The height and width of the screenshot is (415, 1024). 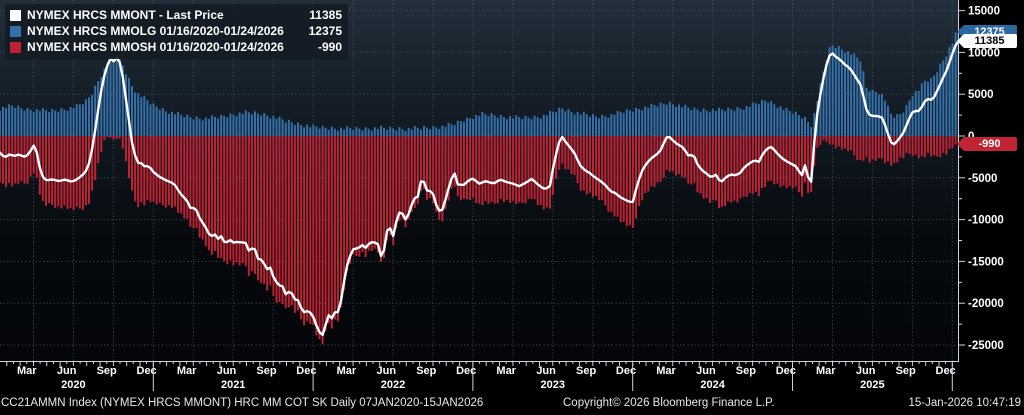 What do you see at coordinates (964, 403) in the screenshot?
I see `timestamp: 15-Jan-2026 10:47:19` at bounding box center [964, 403].